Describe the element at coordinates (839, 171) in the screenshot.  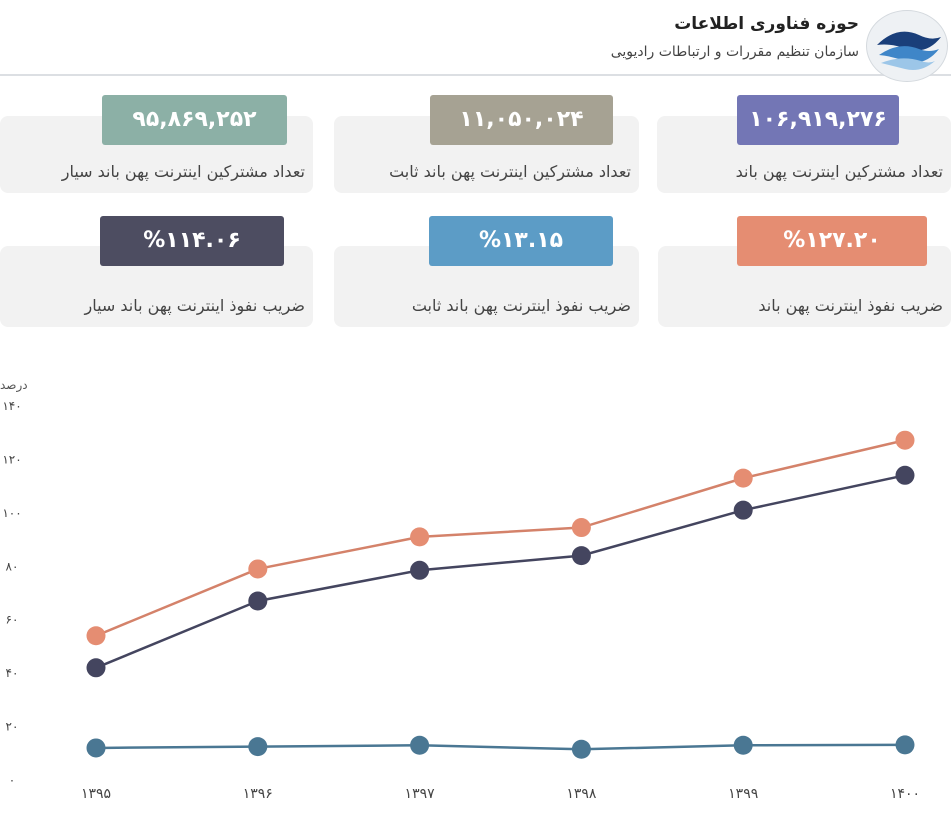
I see `stat-label: تعداد مشترکین اینترنت پهن باند` at that location.